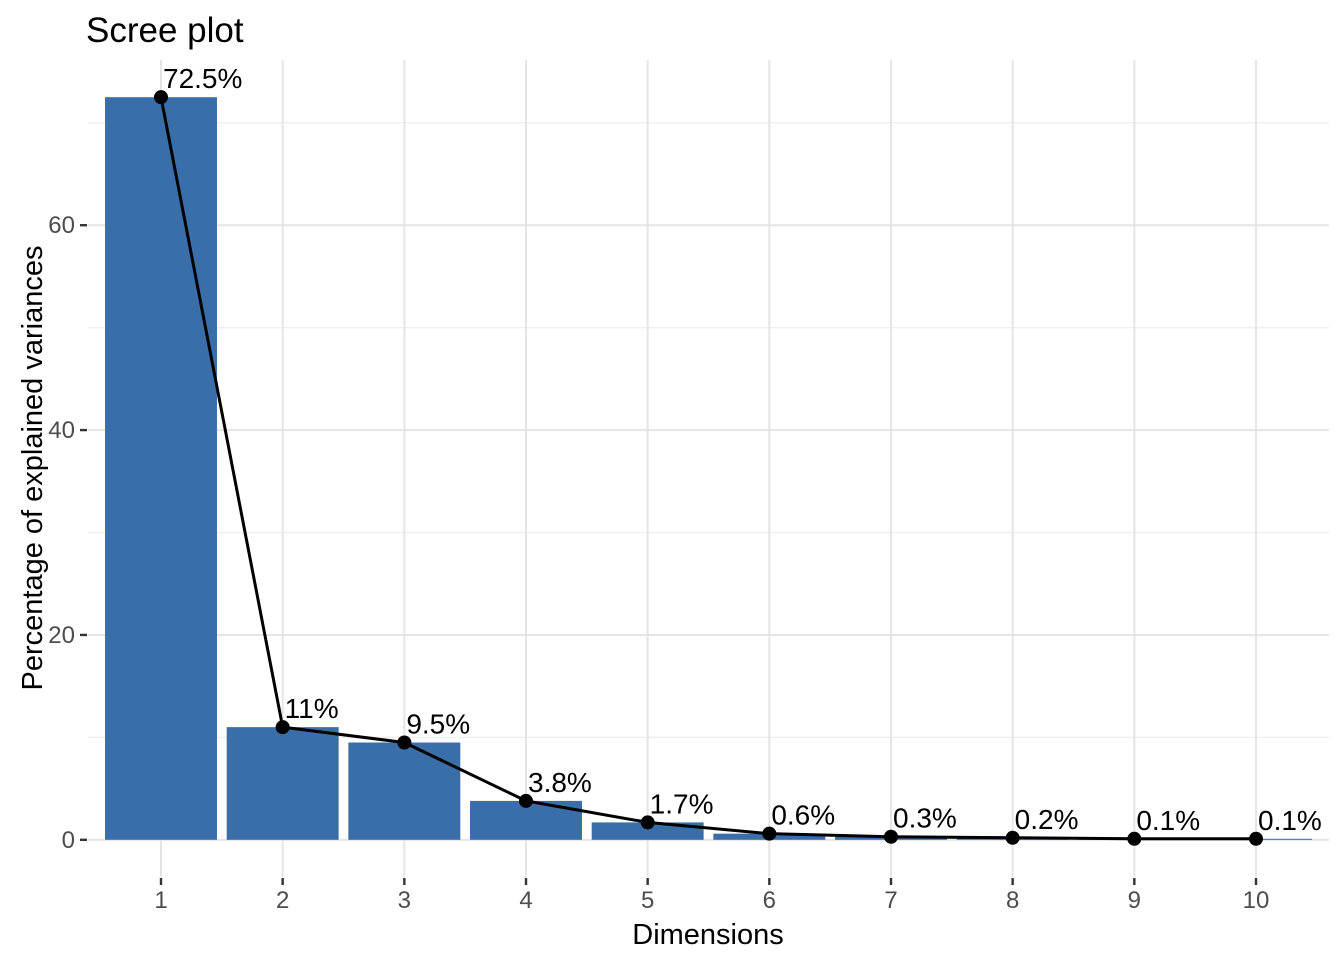 The image size is (1344, 960). What do you see at coordinates (708, 935) in the screenshot?
I see `x-axis-title: Dimensions` at bounding box center [708, 935].